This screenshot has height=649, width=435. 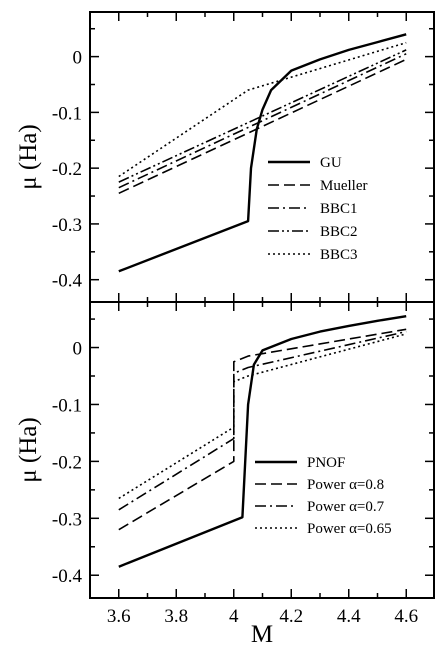 I want to click on x-tick-label: 3.6, so click(x=119, y=616).